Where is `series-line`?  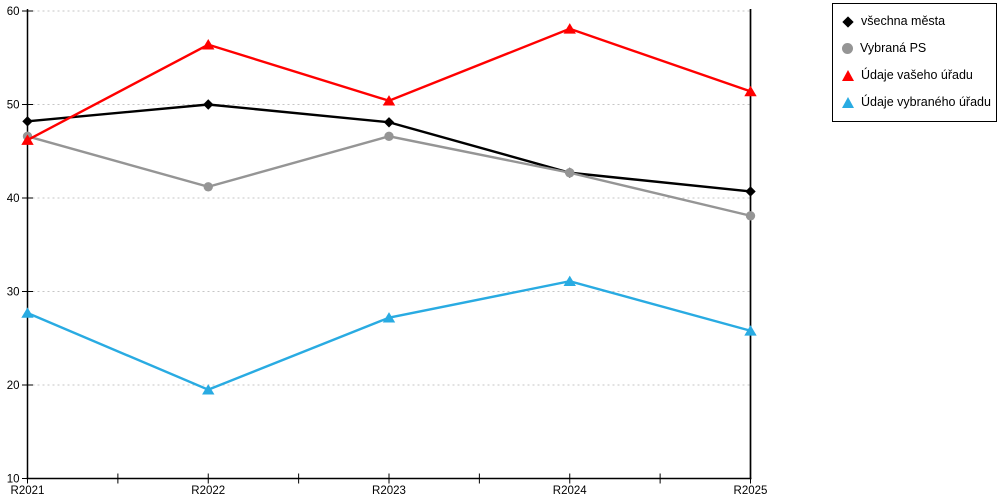 series-line is located at coordinates (389, 176).